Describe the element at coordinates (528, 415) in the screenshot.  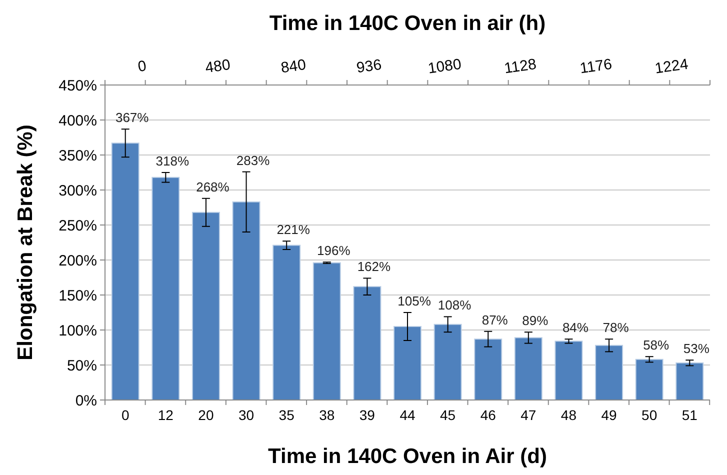
I see `x-tick-label: 47` at that location.